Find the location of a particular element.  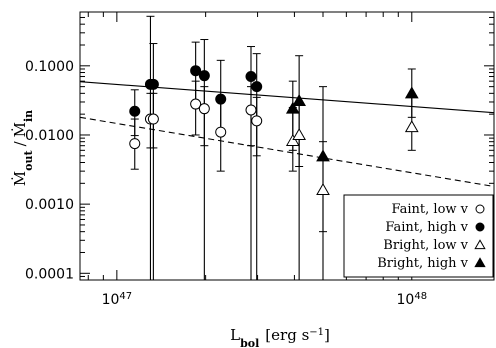

x-tick-label: 1048 is located at coordinates (412, 300).